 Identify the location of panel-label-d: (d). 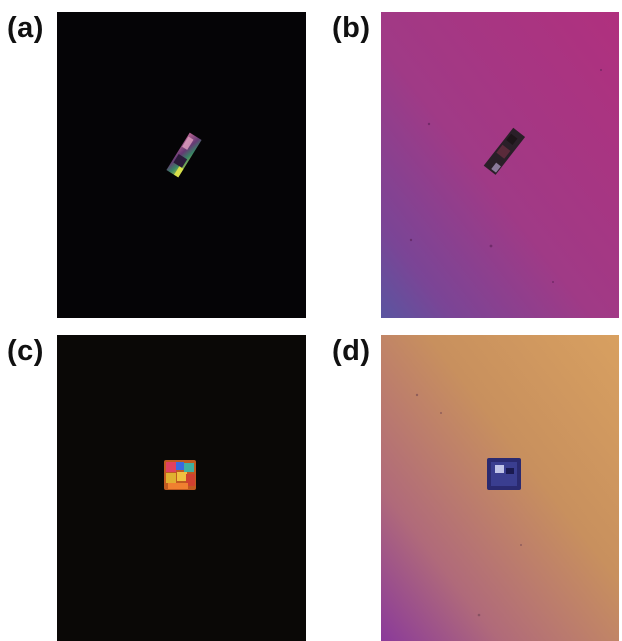
(351, 351).